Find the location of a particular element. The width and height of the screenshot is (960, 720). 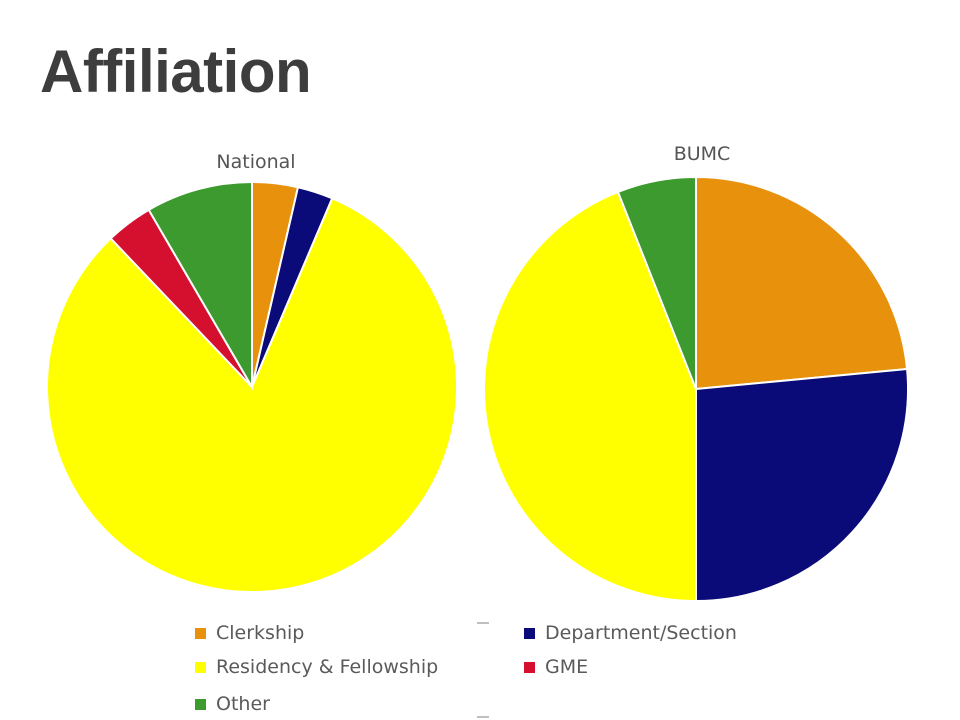

pie-slice-bumc-department-section is located at coordinates (802, 485).